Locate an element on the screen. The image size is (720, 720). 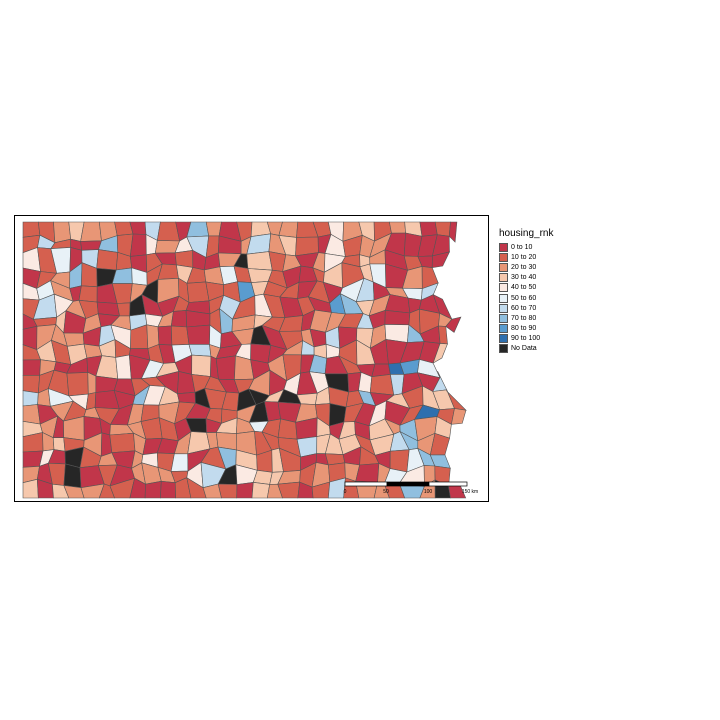
legend-label: 80 to 90 is located at coordinates (524, 329).